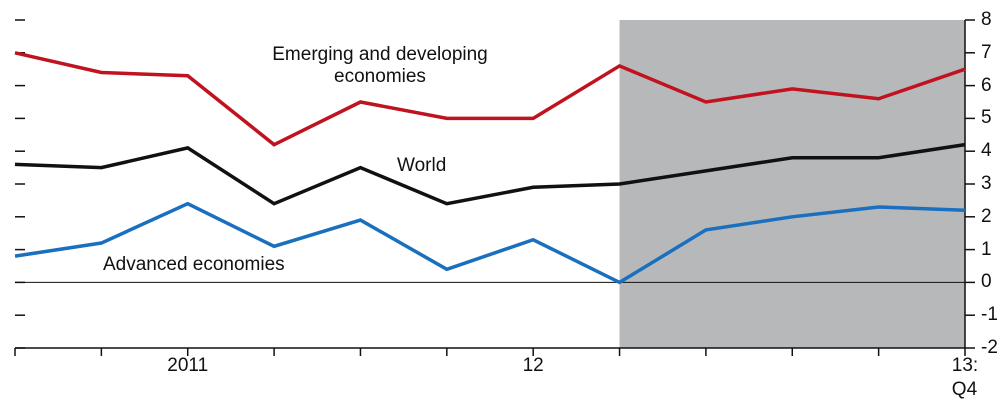 This screenshot has height=403, width=1004. I want to click on y-tick-label: 3, so click(986, 183).